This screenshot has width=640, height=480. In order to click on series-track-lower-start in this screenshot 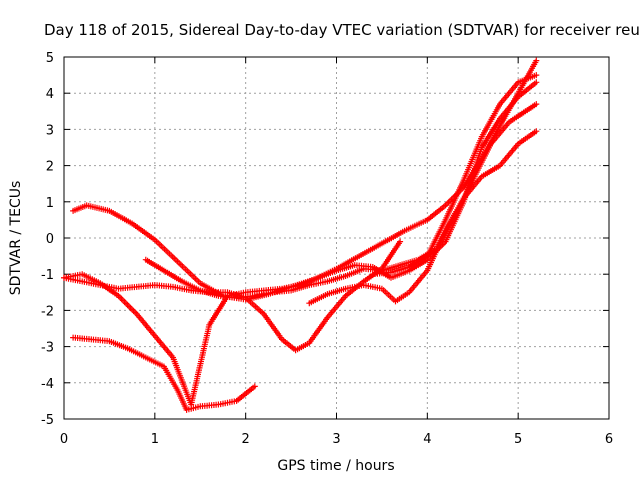, I will do `click(164, 373)`.